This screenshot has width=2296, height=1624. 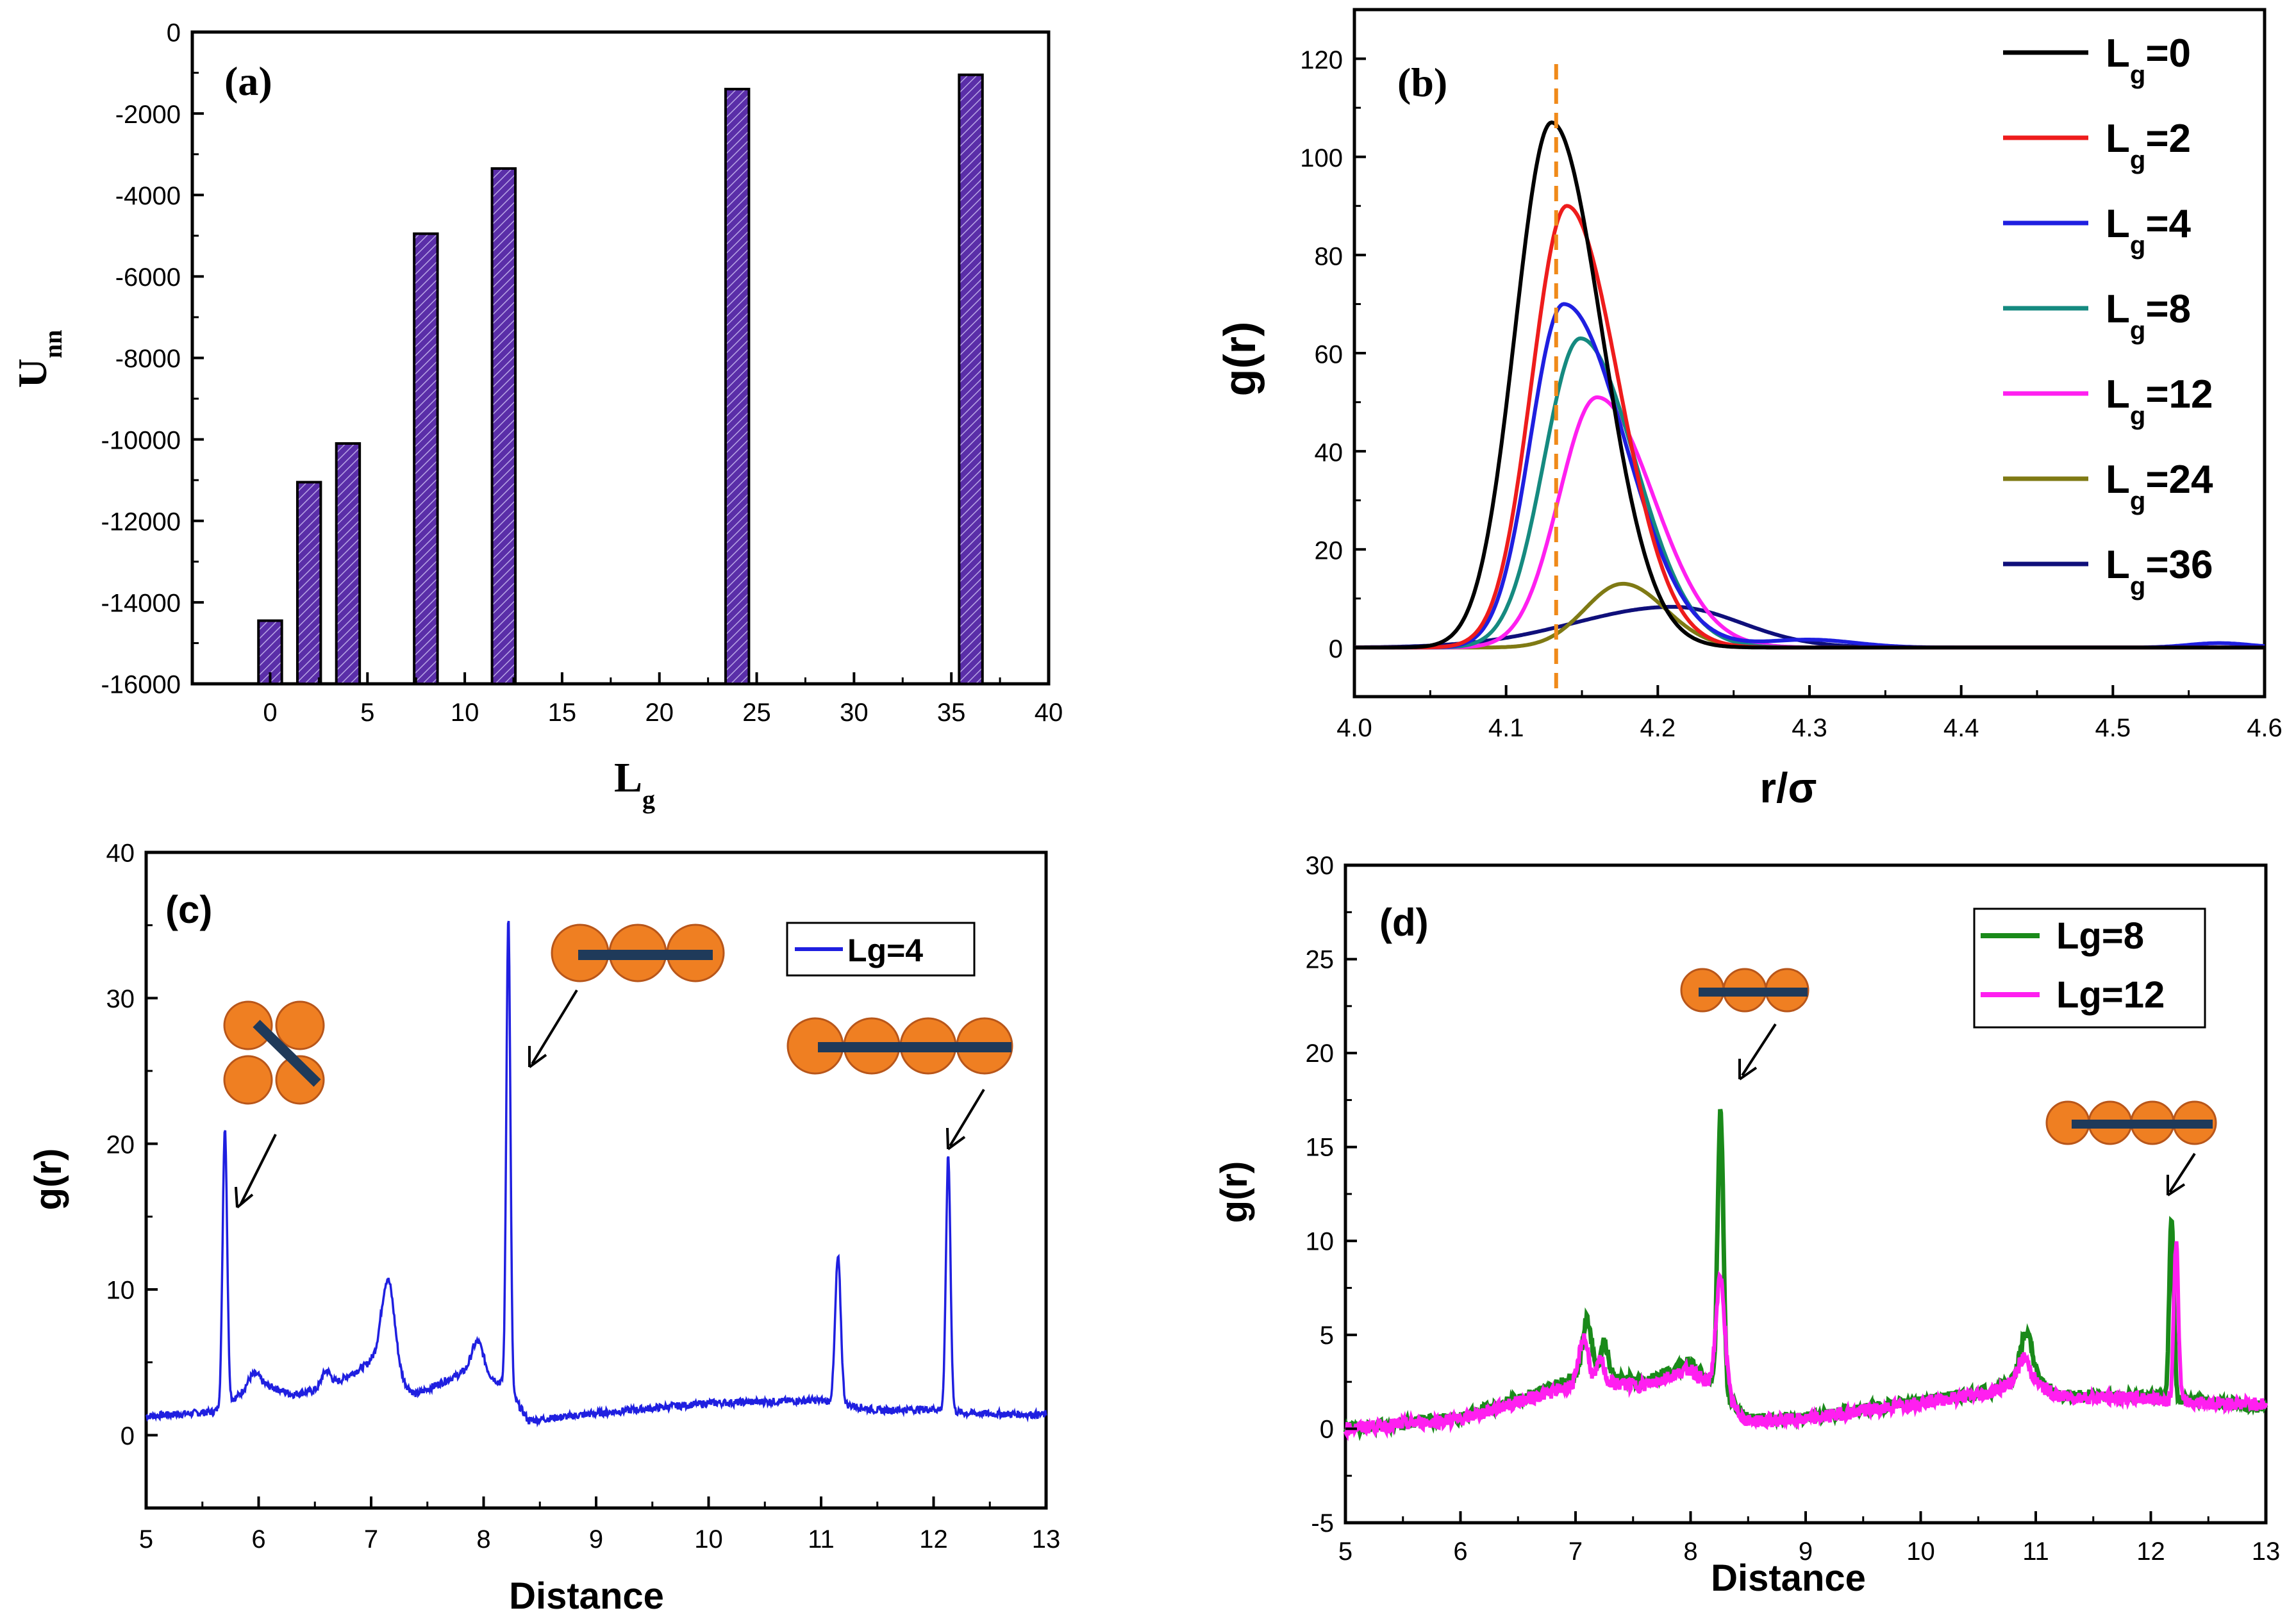 I want to click on panel-b-legend: Lg=0 Lg=2 Lg=4 Lg=8 Lg=12 Lg=24 Lg=36, so click(x=2108, y=316).